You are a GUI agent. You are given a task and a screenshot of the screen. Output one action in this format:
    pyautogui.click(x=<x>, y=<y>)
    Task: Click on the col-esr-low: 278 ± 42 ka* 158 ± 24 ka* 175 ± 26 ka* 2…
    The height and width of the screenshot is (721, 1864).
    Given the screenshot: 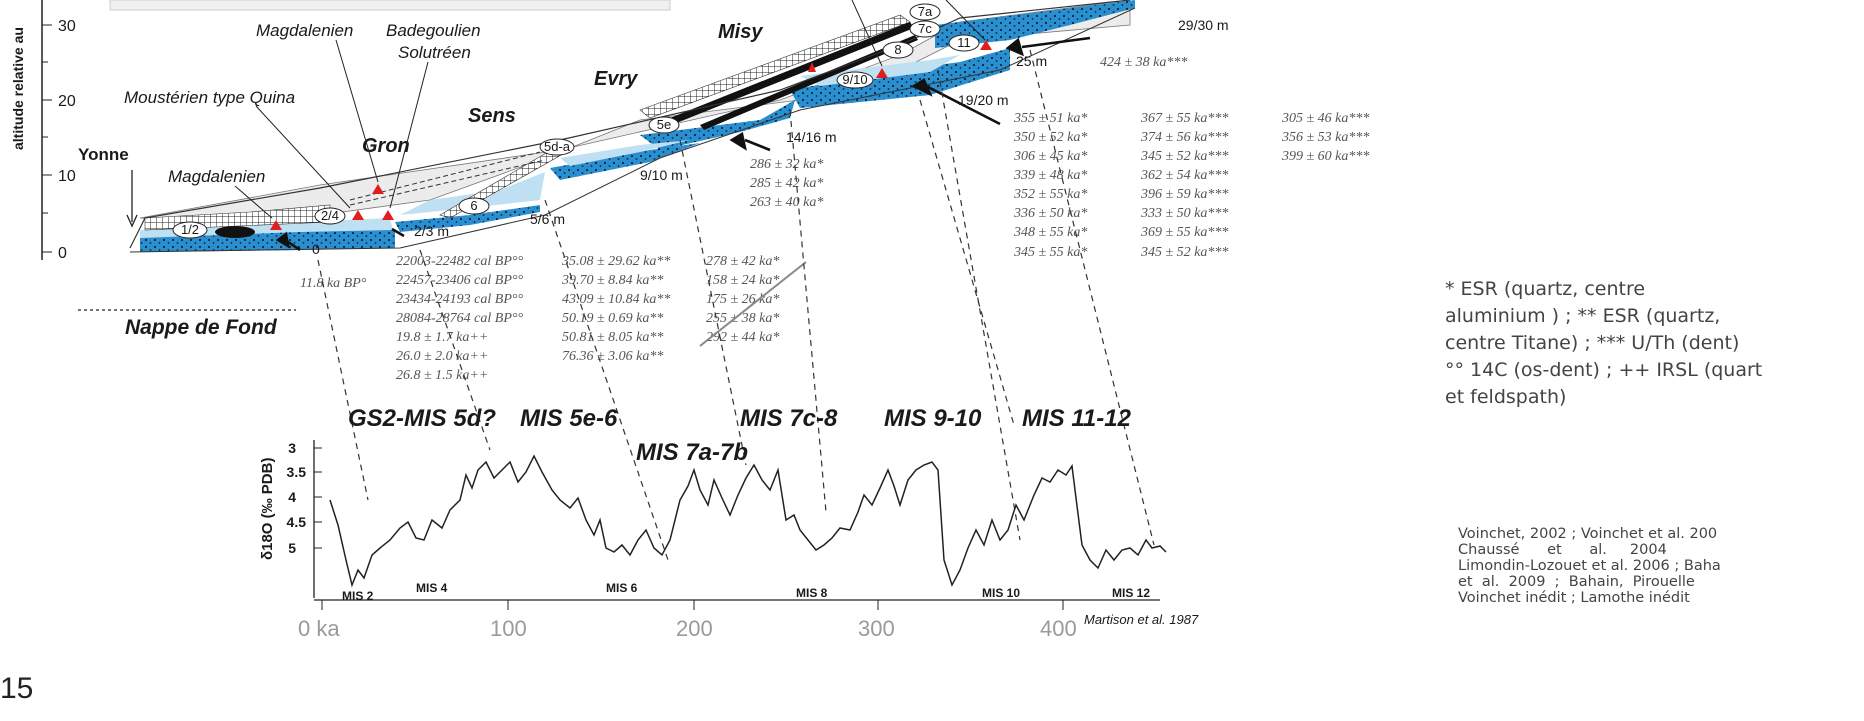 What is the action you would take?
    pyautogui.click(x=742, y=299)
    